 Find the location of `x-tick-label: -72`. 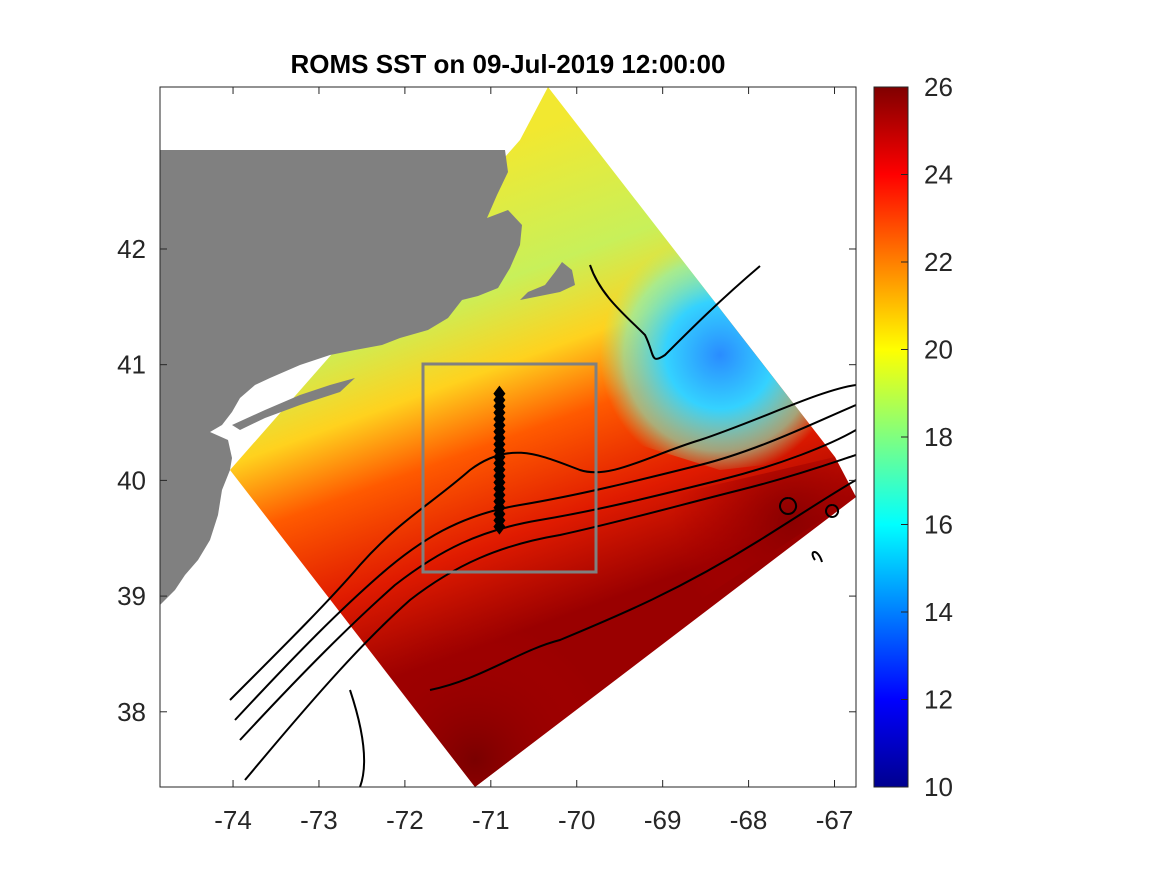

x-tick-label: -72 is located at coordinates (405, 820).